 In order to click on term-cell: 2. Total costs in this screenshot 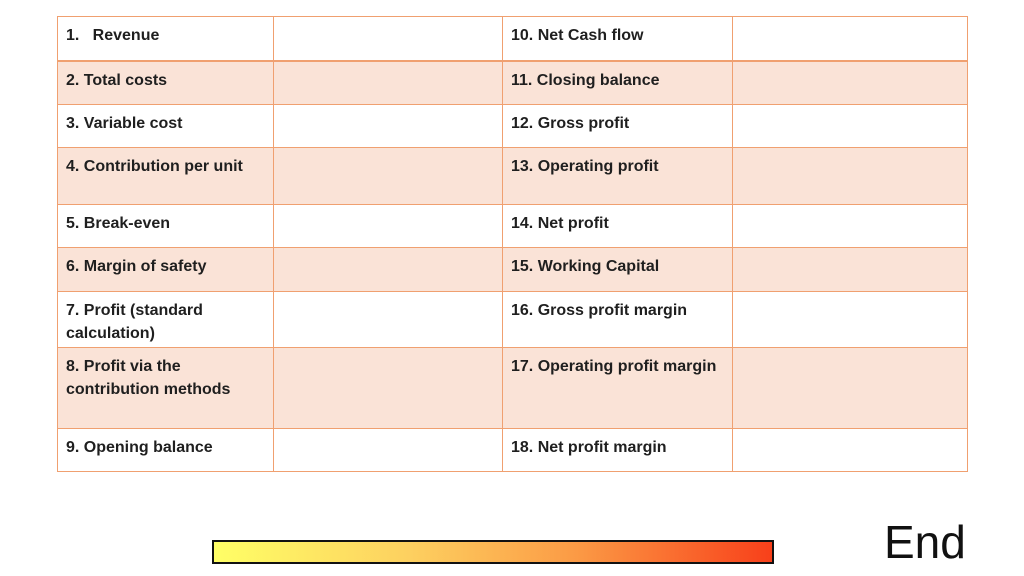, I will do `click(165, 82)`.